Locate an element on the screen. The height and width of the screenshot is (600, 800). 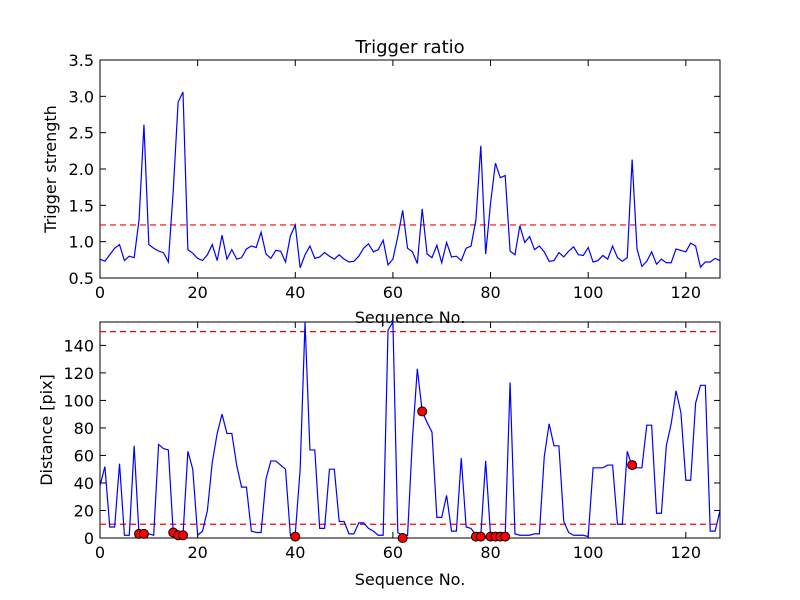
y-tick-label: 20 is located at coordinates (84, 510).